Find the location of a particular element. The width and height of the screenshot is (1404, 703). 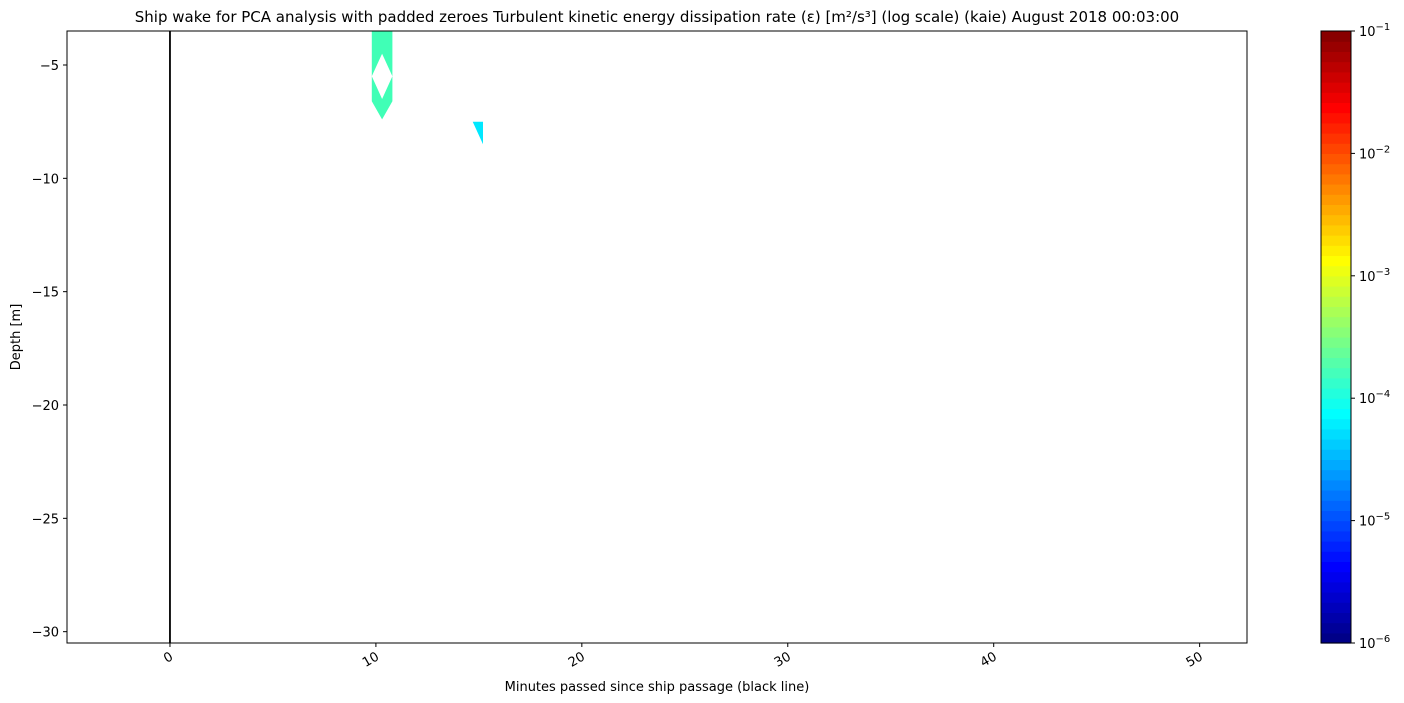

x-tick-label: 30 is located at coordinates (783, 659).